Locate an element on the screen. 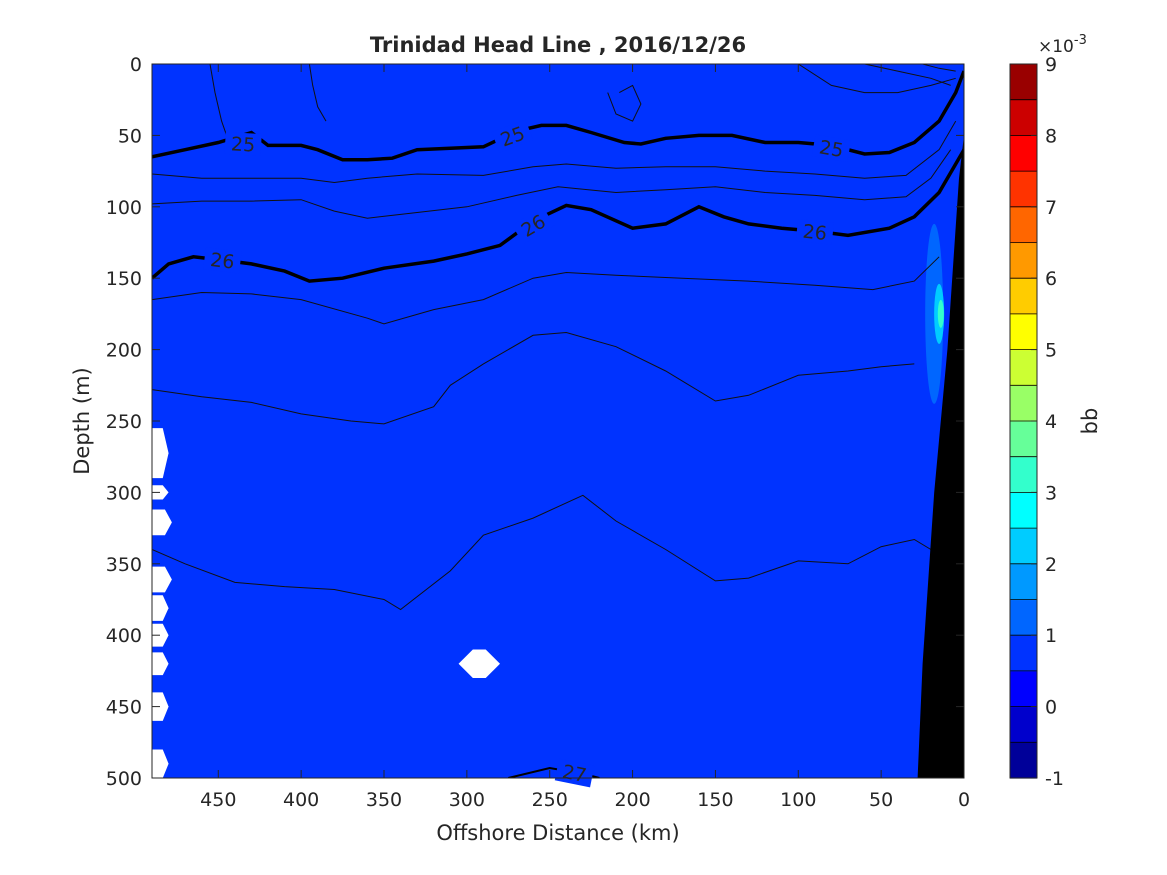  colorbar-bands is located at coordinates (1023, 421).